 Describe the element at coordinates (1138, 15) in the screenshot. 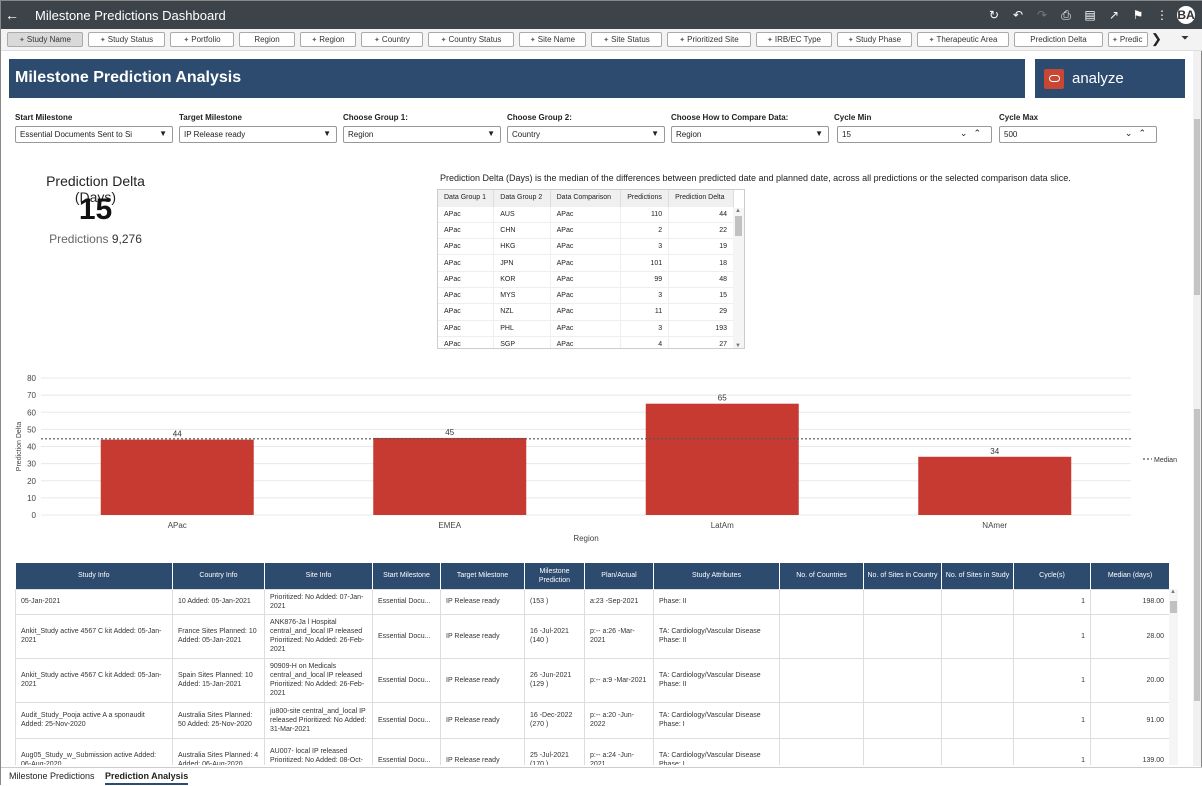

I see `bookmark-icon: ⚑` at that location.